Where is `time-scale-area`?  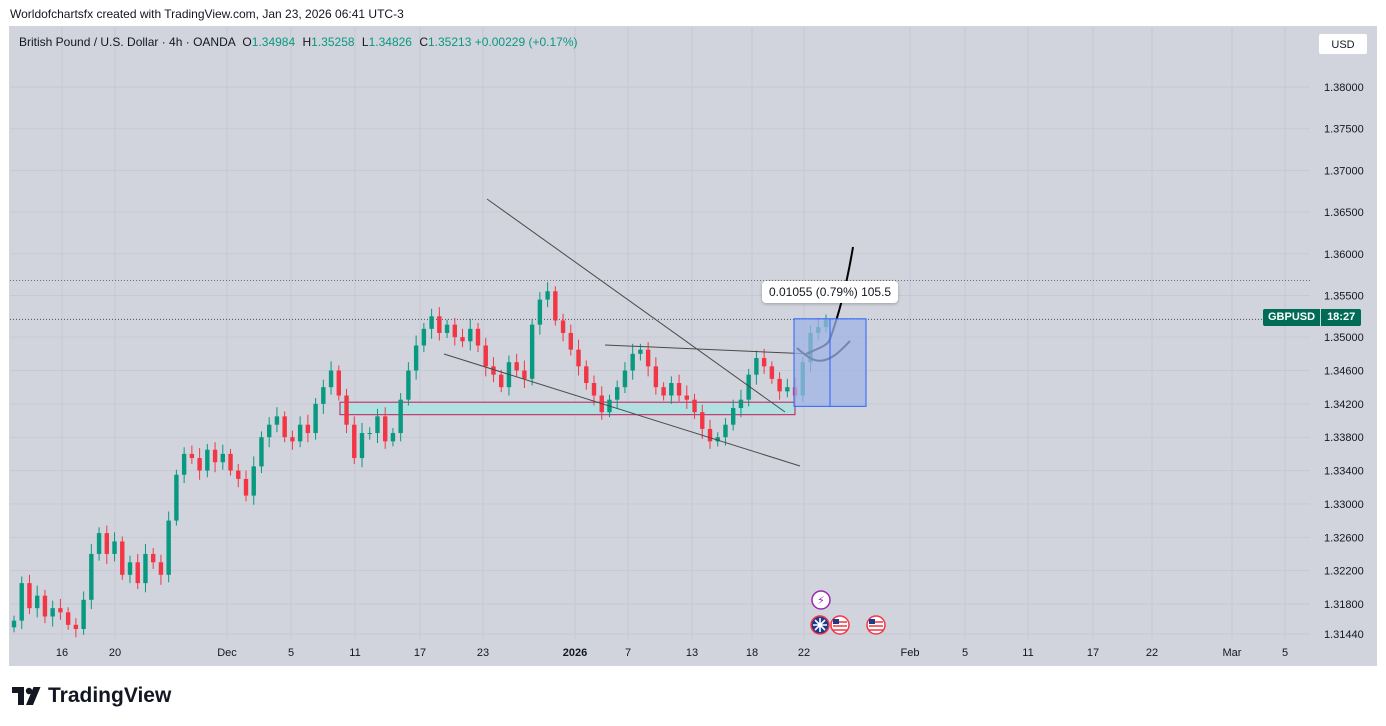 time-scale-area is located at coordinates (693, 652).